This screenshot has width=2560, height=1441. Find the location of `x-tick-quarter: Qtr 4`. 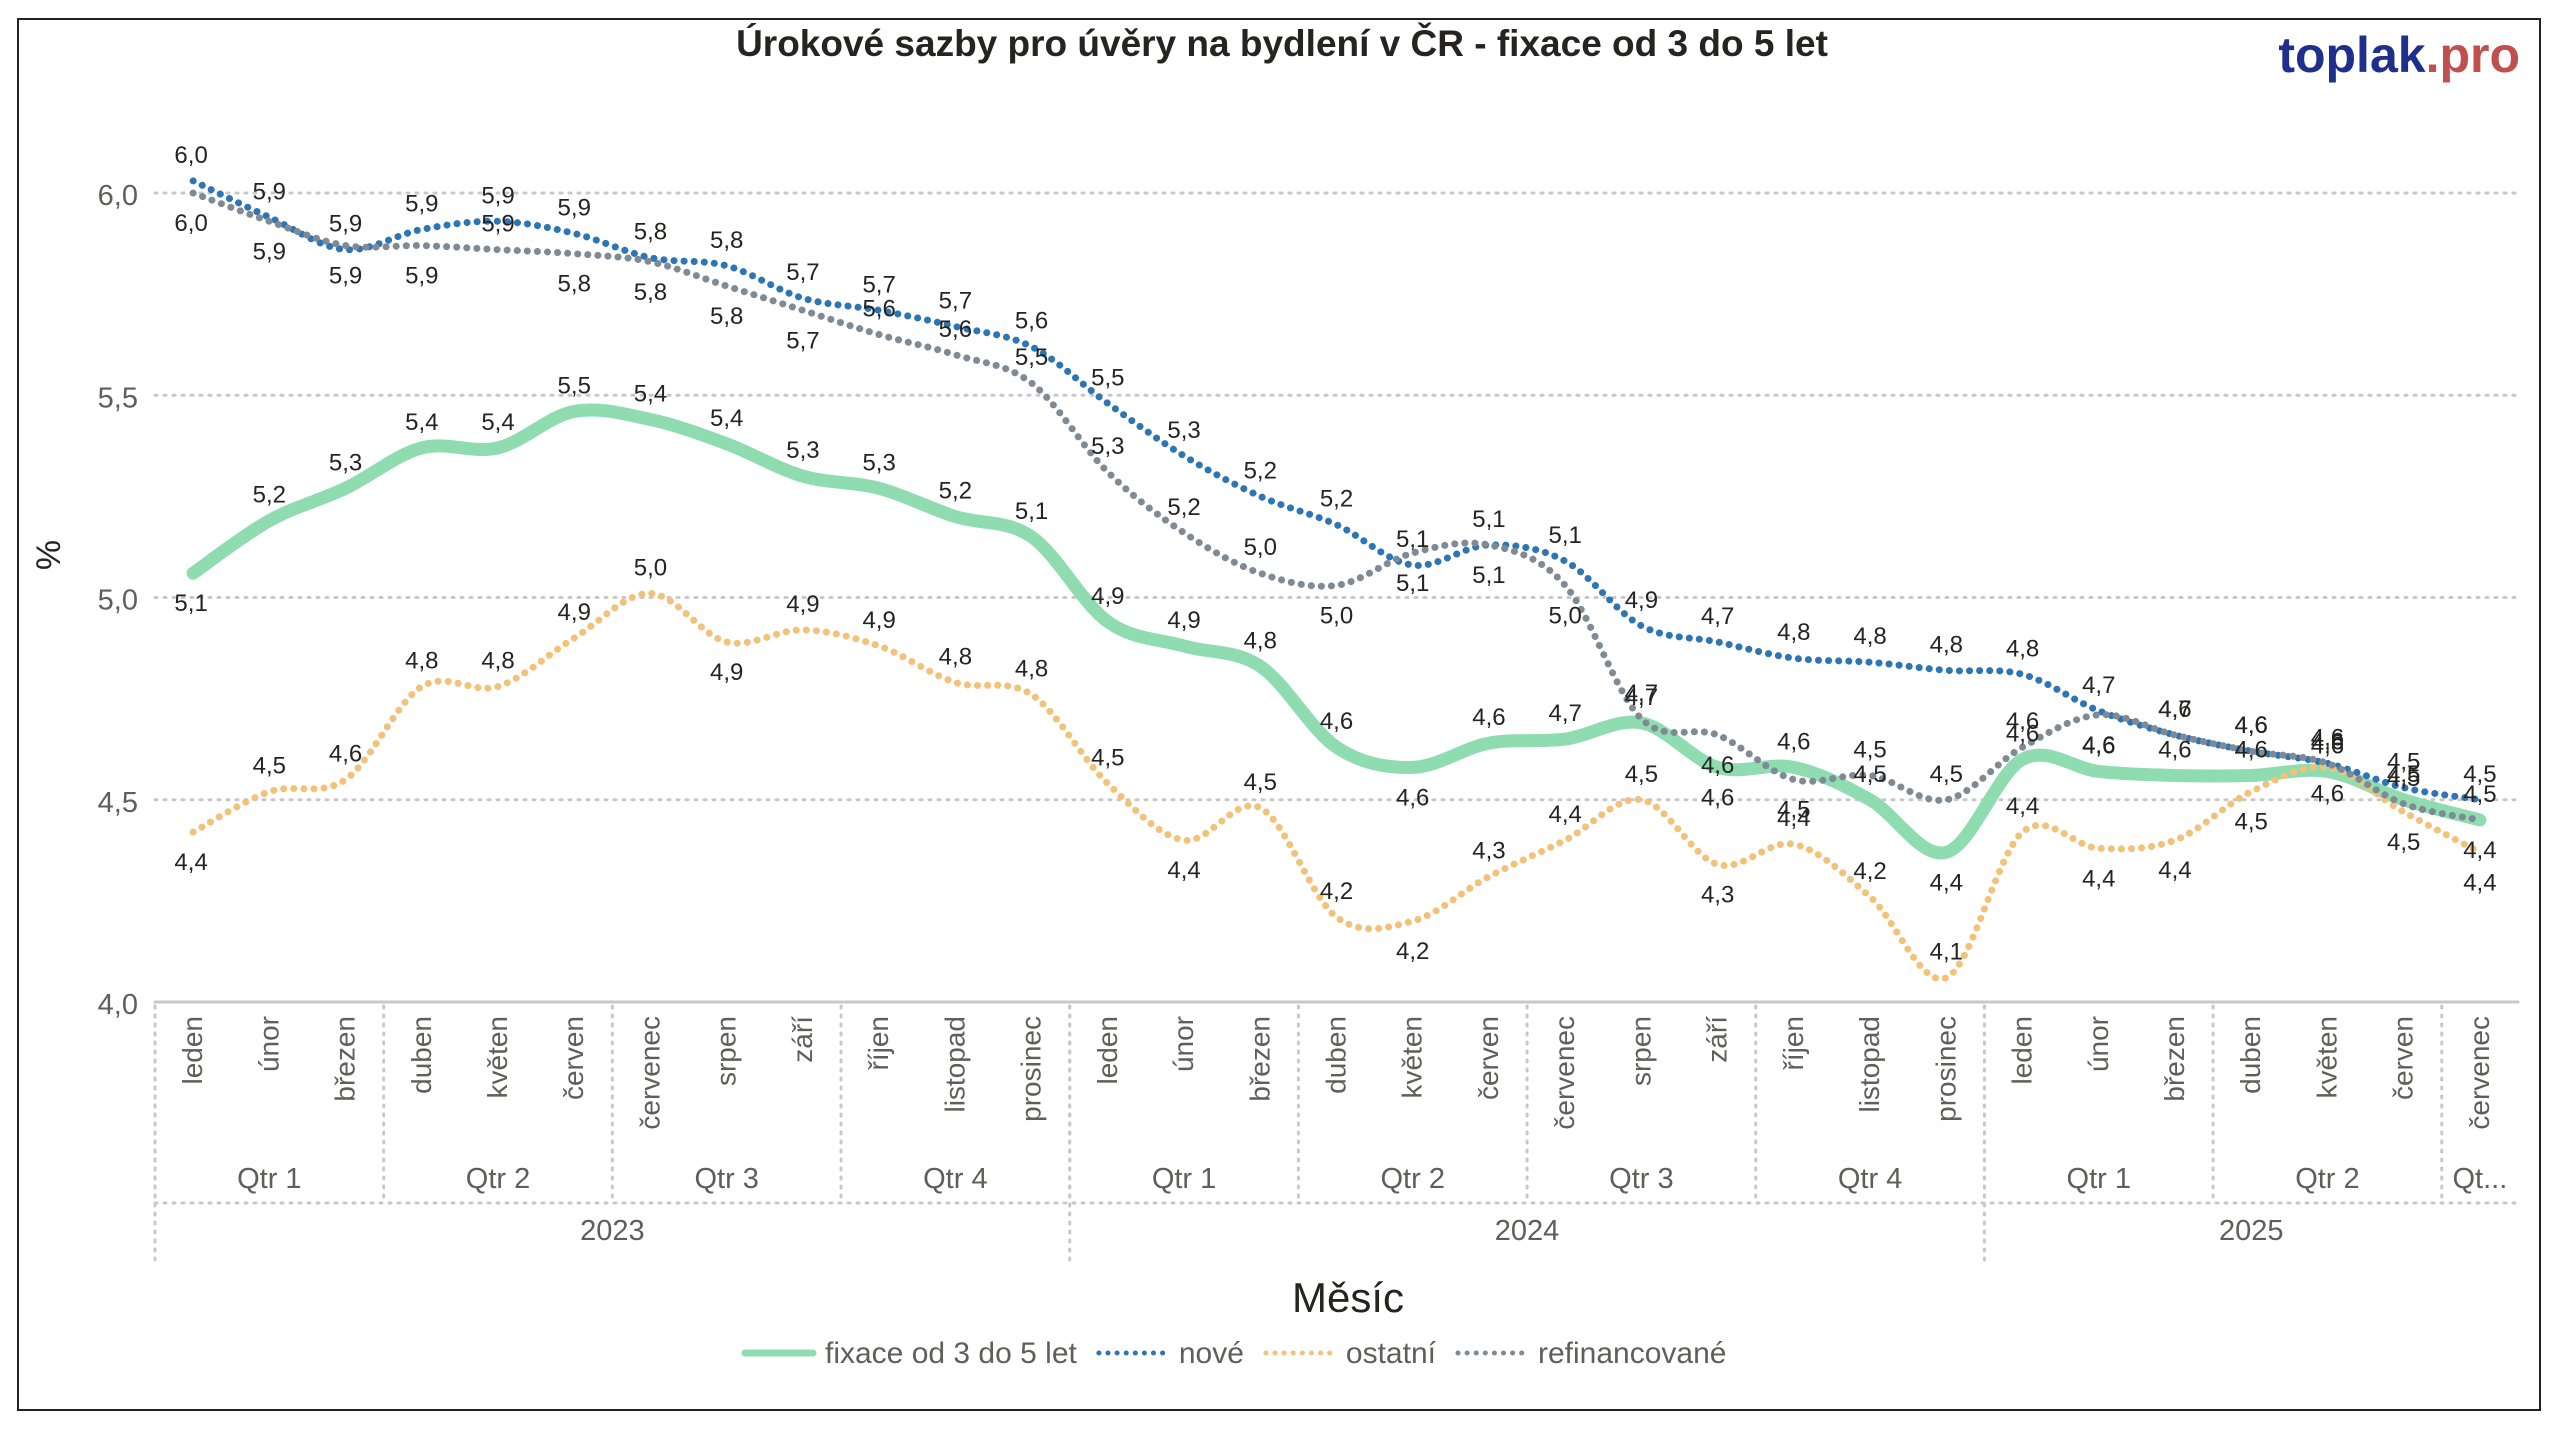

x-tick-quarter: Qtr 4 is located at coordinates (955, 1179).